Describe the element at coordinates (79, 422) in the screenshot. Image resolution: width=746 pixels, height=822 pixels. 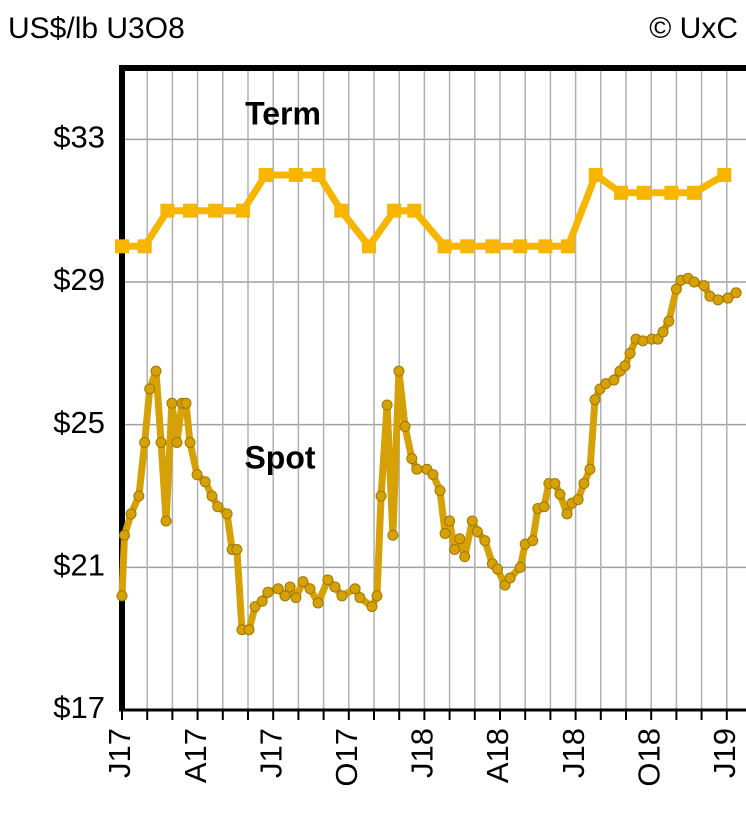
I see `y-tick-label: $25` at that location.